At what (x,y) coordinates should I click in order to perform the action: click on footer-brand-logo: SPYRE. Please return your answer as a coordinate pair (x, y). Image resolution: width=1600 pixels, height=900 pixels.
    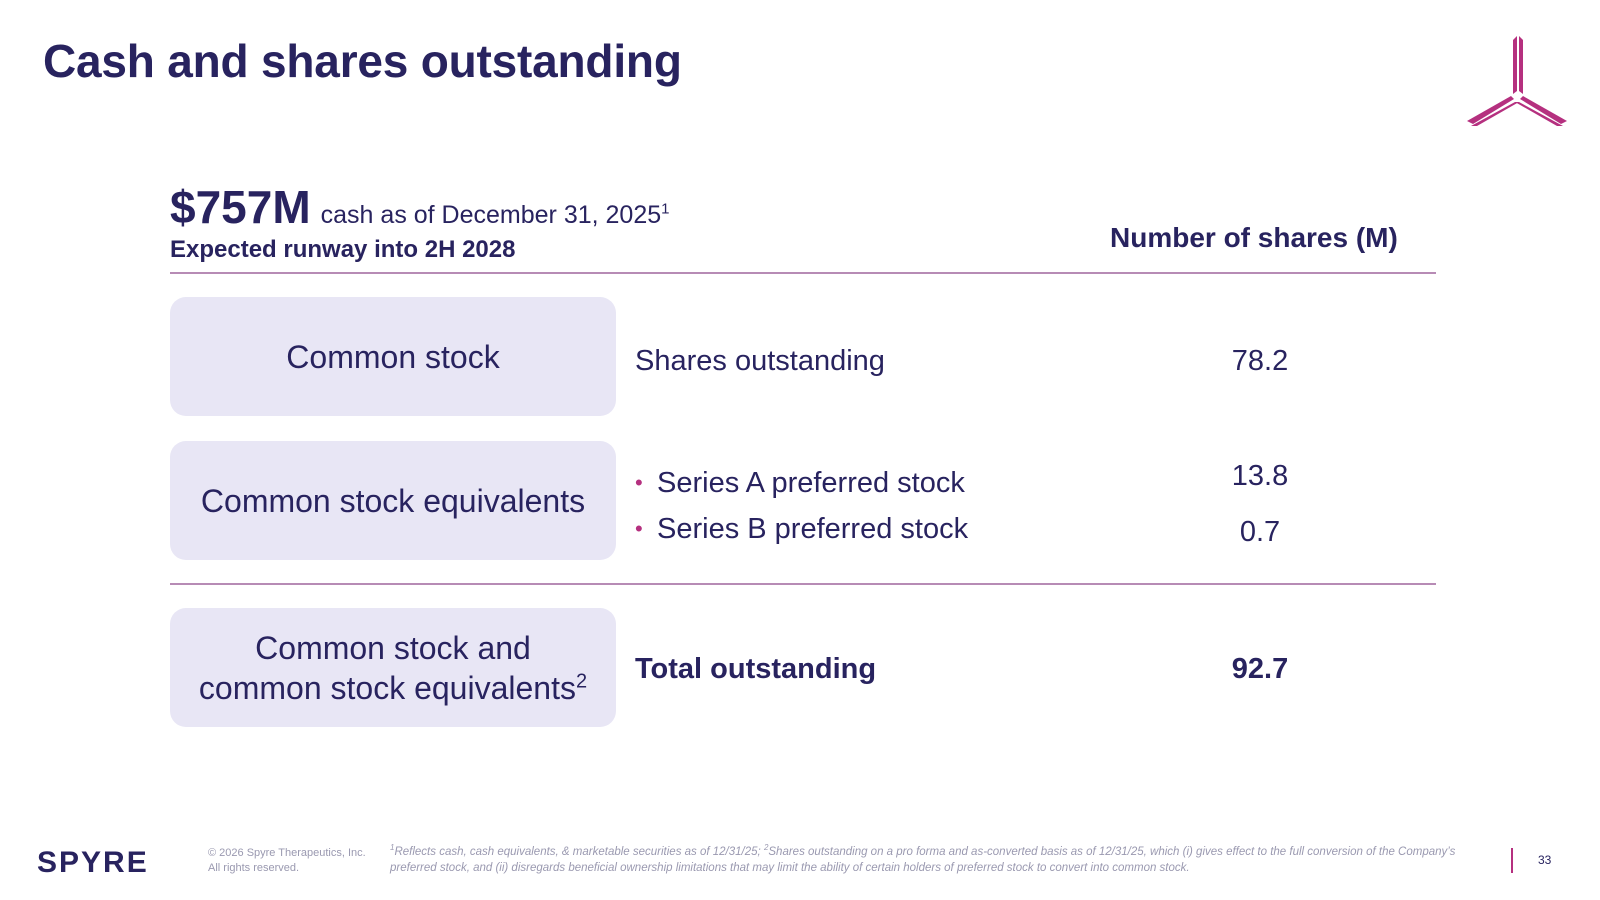
    Looking at the image, I should click on (93, 862).